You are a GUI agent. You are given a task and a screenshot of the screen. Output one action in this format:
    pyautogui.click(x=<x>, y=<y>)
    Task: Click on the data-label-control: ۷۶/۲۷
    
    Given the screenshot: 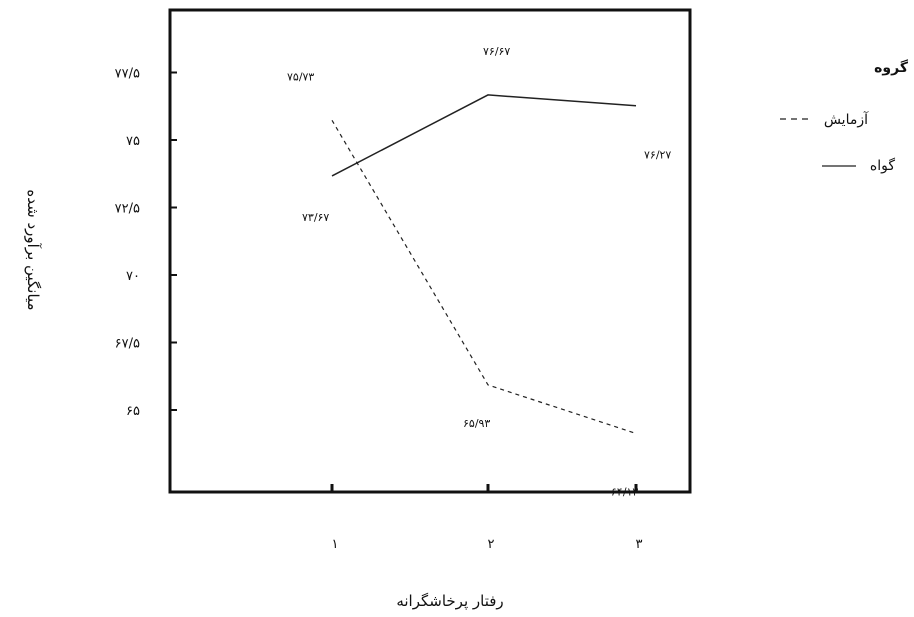 What is the action you would take?
    pyautogui.click(x=657, y=155)
    